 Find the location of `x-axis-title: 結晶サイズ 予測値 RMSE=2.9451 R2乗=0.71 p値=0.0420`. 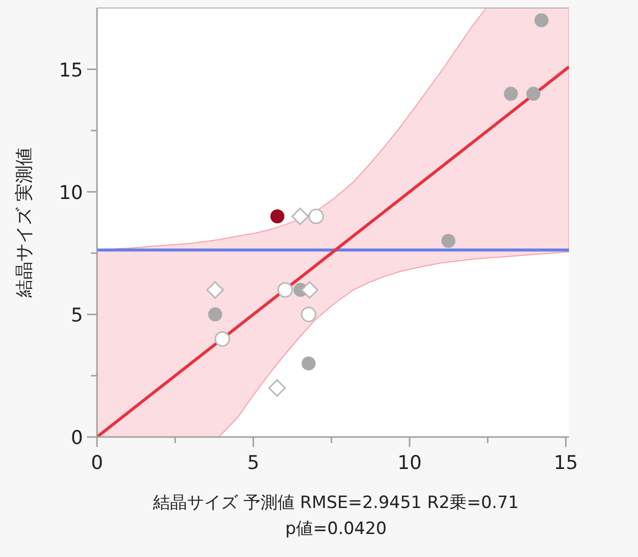

x-axis-title: 結晶サイズ 予測値 RMSE=2.9451 R2乗=0.71 p値=0.0420 is located at coordinates (335, 516).